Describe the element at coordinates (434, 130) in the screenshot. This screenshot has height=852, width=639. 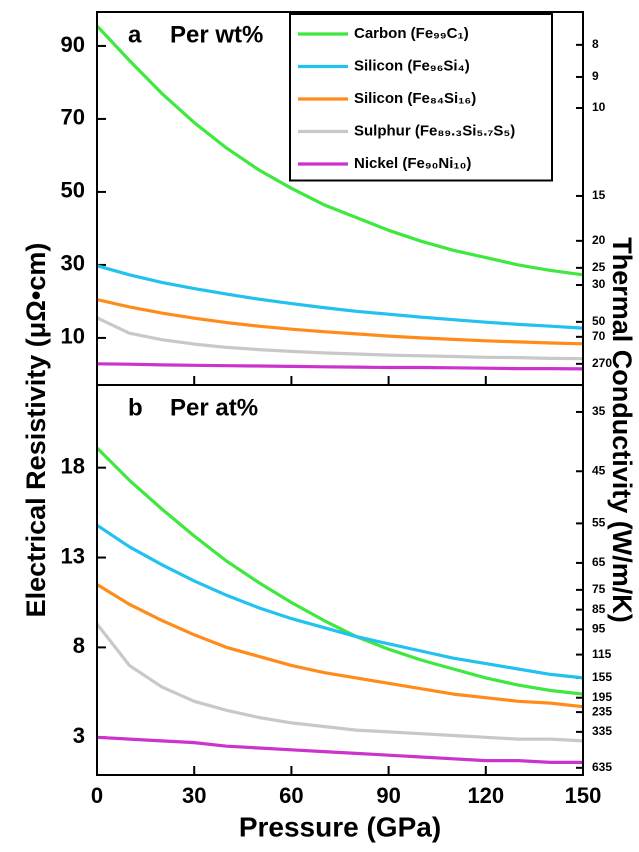
I see `legend-label: Sulphur (Fe₈₉.₃Si₅.₇S₅)` at that location.